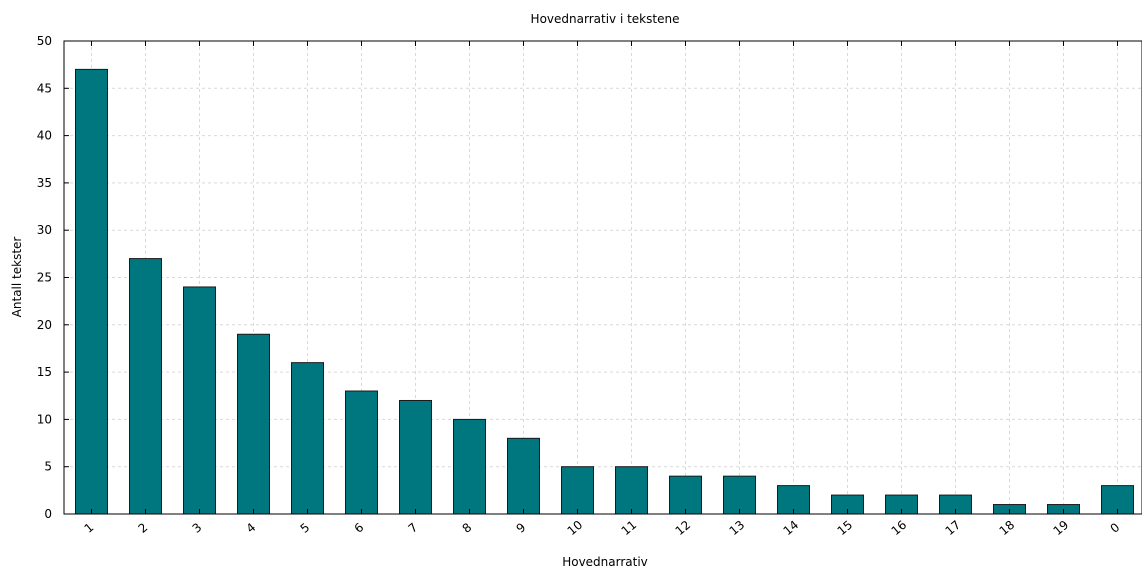  What do you see at coordinates (44, 183) in the screenshot?
I see `y-tick-label: 35` at bounding box center [44, 183].